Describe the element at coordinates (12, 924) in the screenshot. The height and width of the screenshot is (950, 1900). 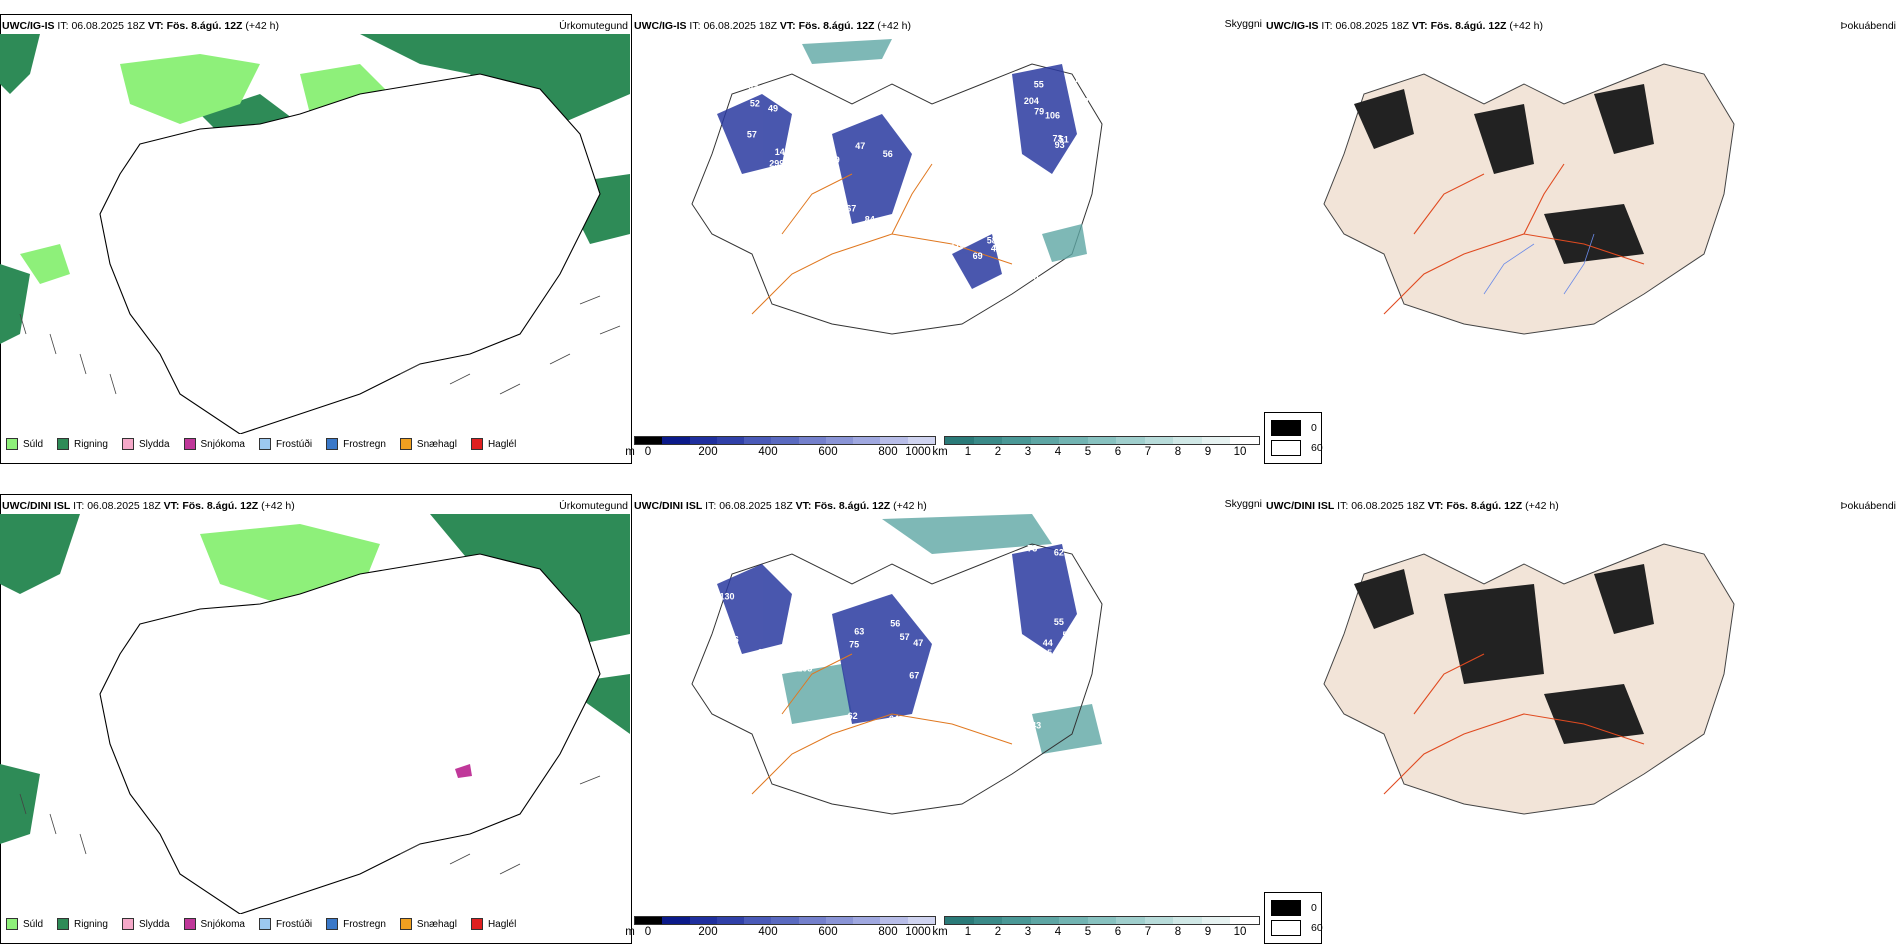
I see `swatch-drizzle` at that location.